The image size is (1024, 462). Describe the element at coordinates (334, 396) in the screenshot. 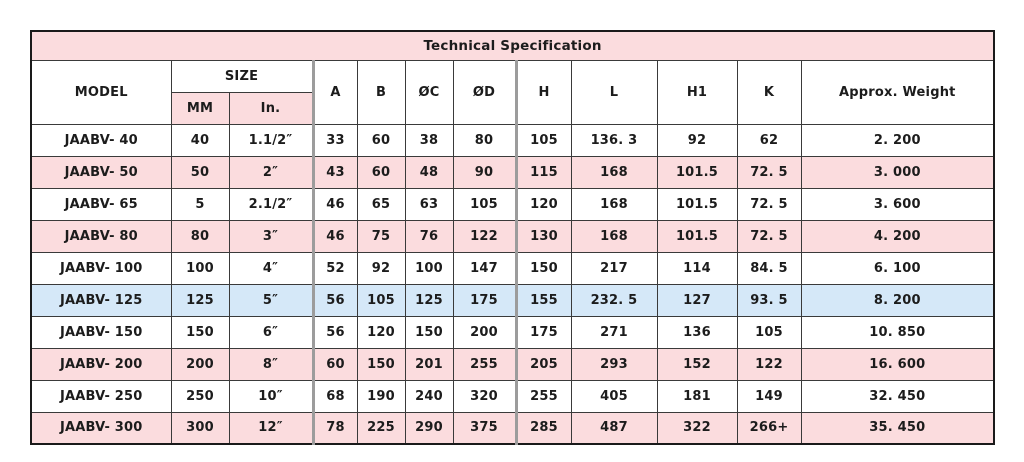

I see `cell-a: 68` at that location.